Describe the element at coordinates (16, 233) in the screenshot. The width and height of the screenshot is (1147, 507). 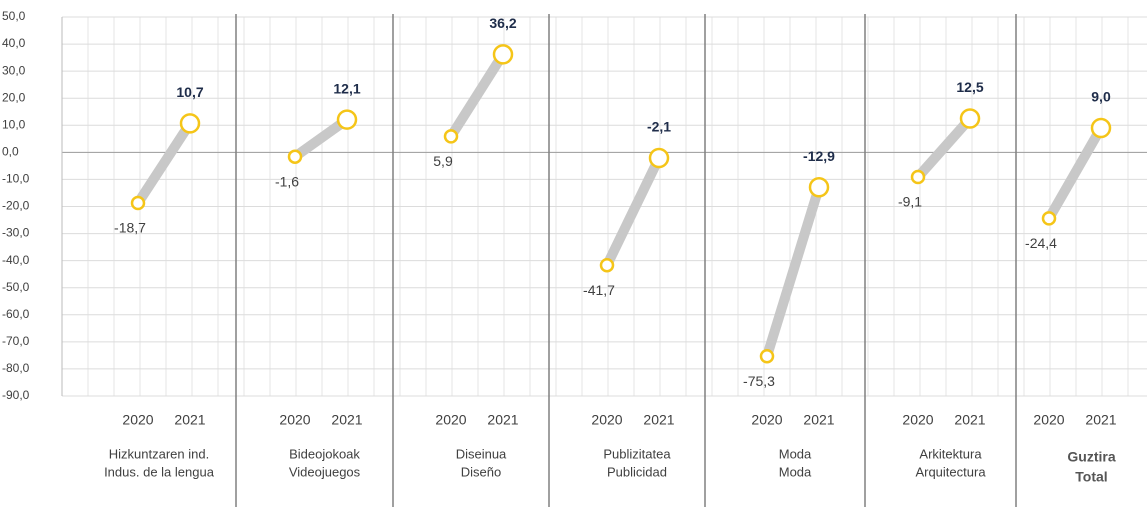
I see `y-tick-label: -30,0` at that location.